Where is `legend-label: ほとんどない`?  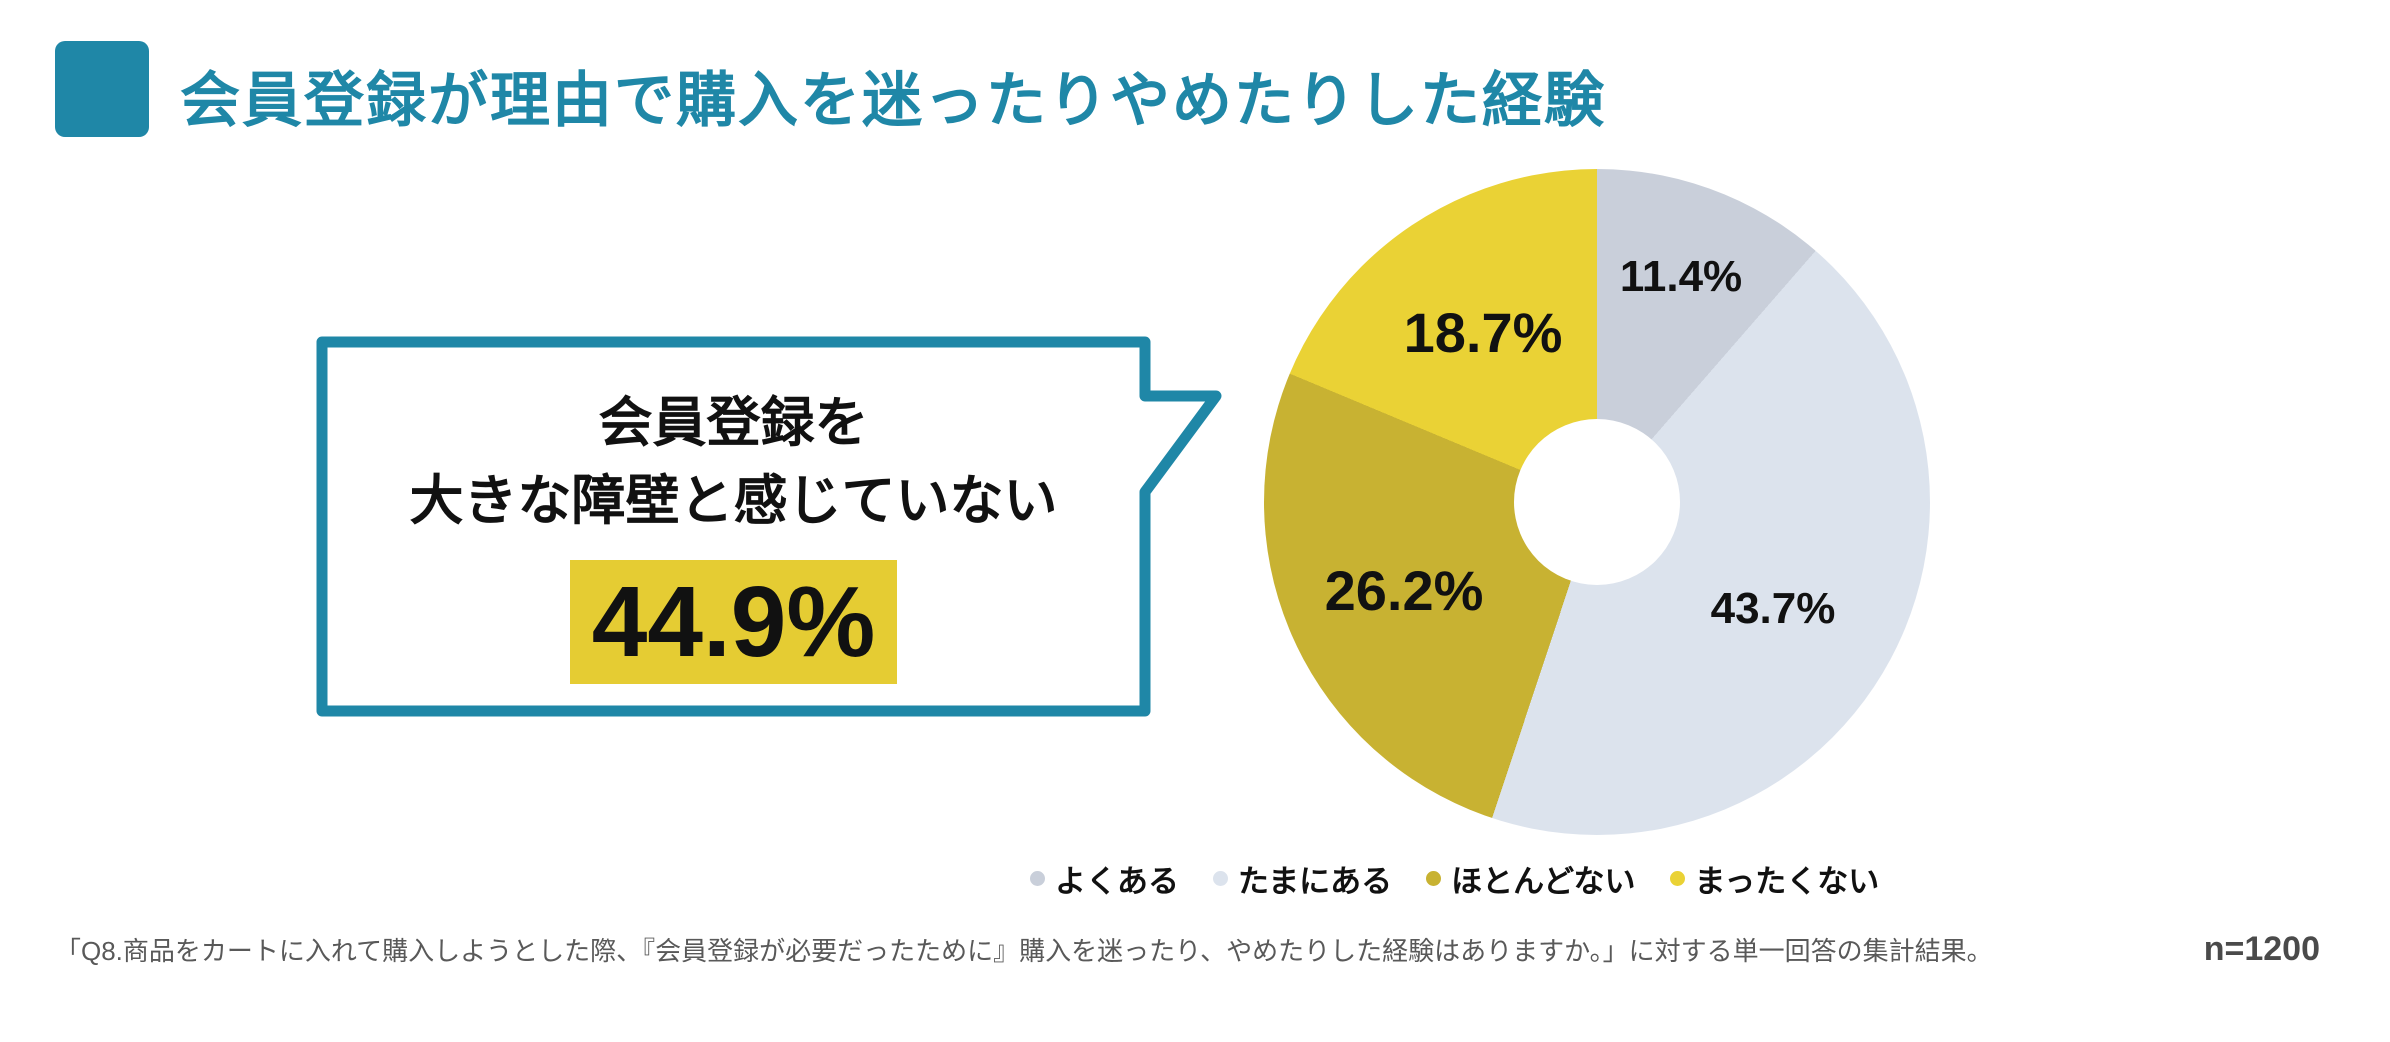
legend-label: ほとんどない is located at coordinates (1543, 881).